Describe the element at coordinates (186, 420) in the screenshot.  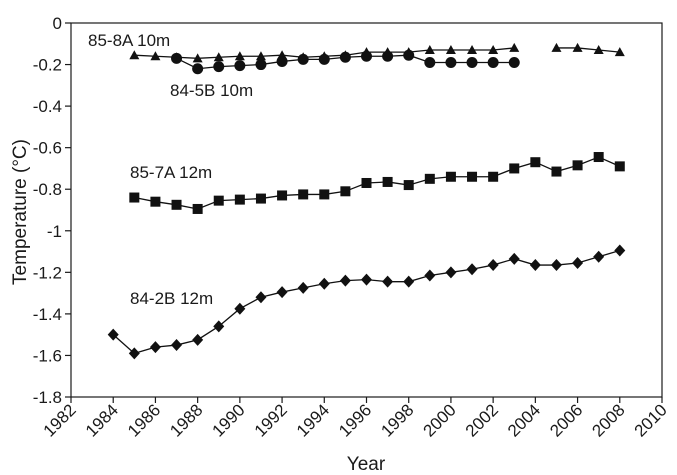
I see `x-tick-label: 1988` at that location.